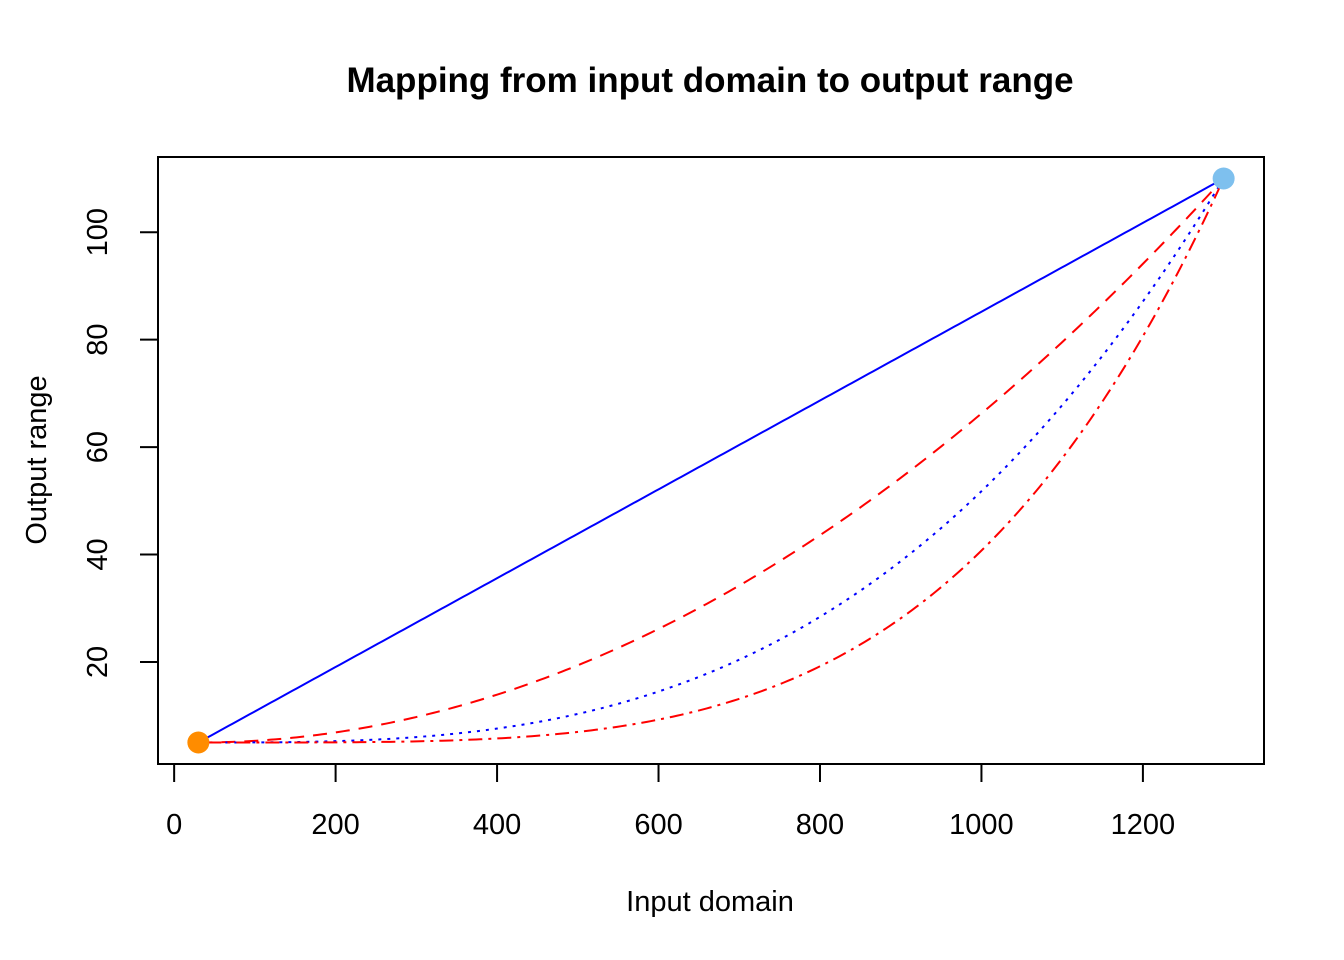 The width and height of the screenshot is (1344, 960). Describe the element at coordinates (981, 825) in the screenshot. I see `x-tick-label: 1000` at that location.